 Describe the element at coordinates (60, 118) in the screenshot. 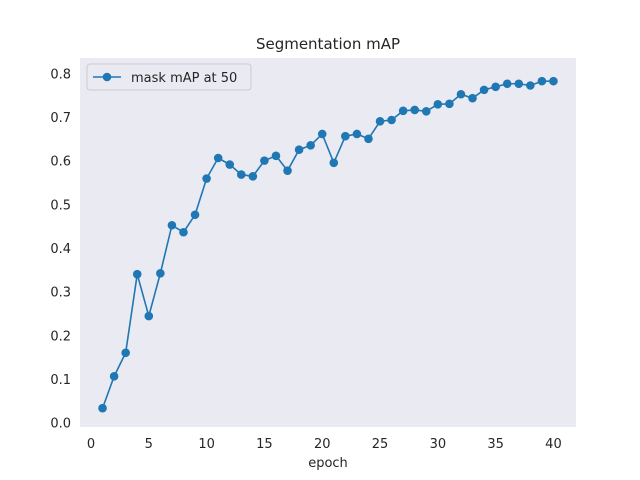

I see `y-tick-label: 0.7` at that location.